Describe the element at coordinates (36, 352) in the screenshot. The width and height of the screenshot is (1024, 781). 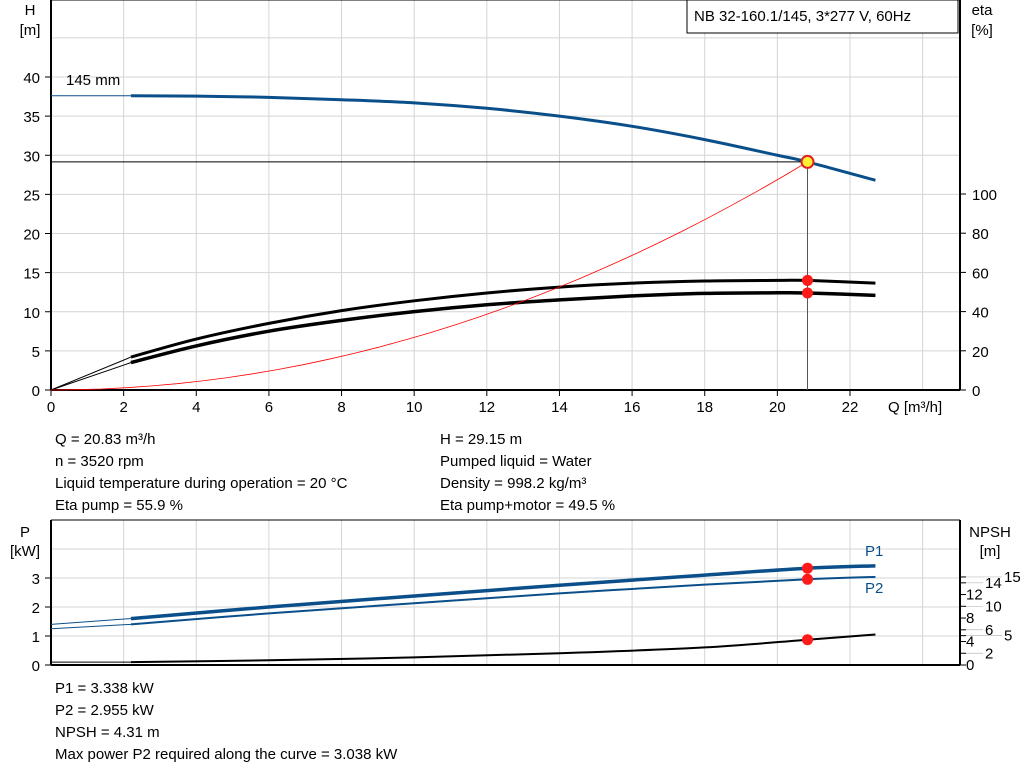
I see `y-tick-label-left: 5` at that location.